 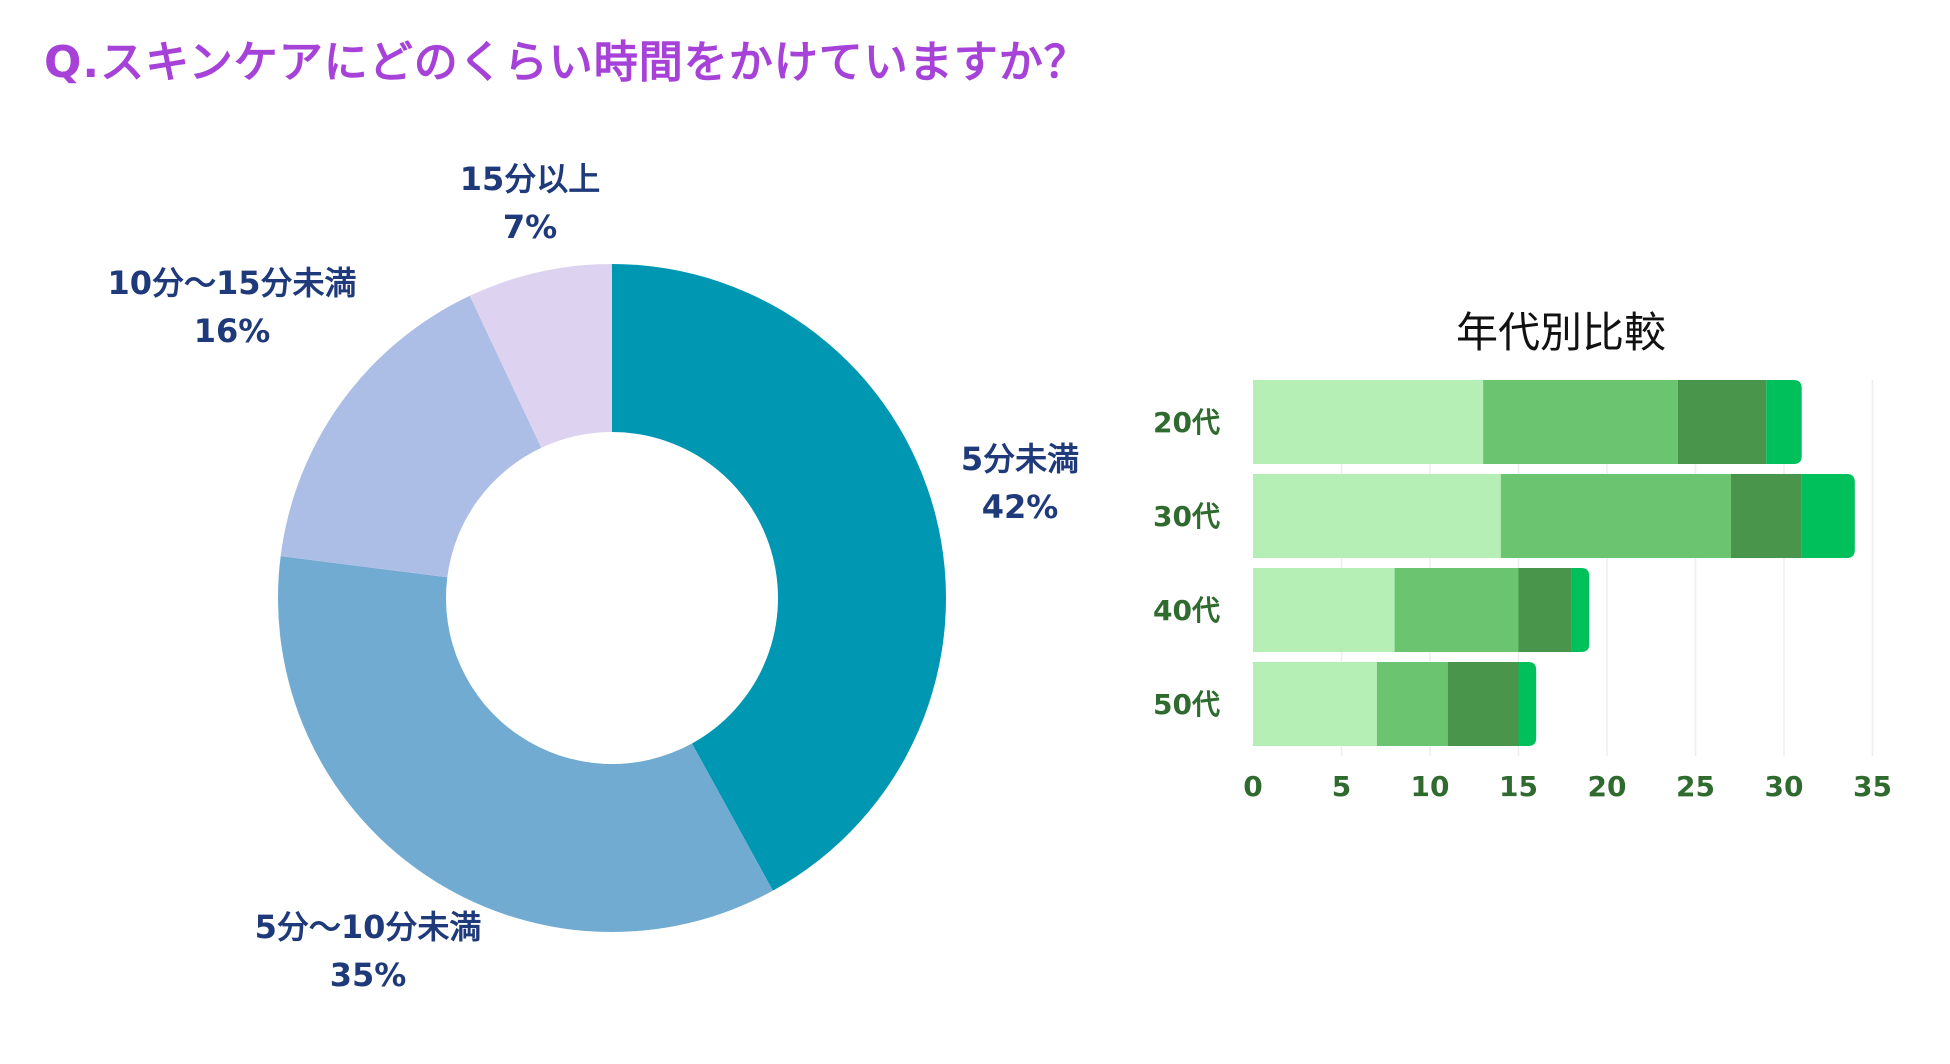 I want to click on category-label: 30代, so click(x=1186, y=516).